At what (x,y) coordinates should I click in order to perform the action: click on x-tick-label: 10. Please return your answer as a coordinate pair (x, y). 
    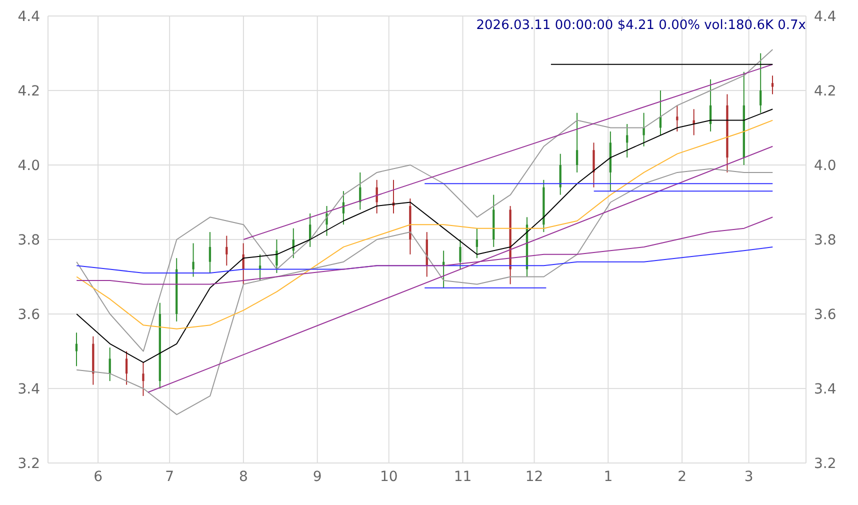
    Looking at the image, I should click on (389, 476).